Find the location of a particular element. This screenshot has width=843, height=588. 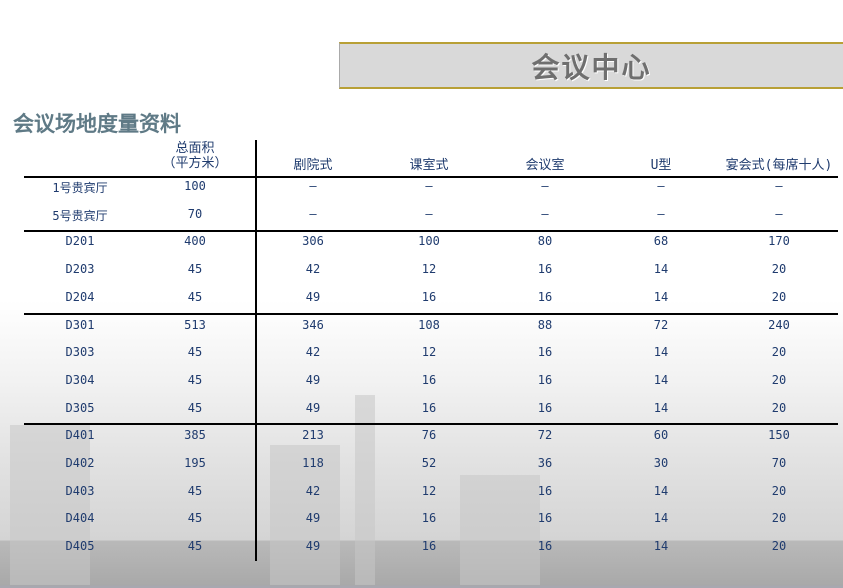

table-cell: 30 is located at coordinates (661, 463).